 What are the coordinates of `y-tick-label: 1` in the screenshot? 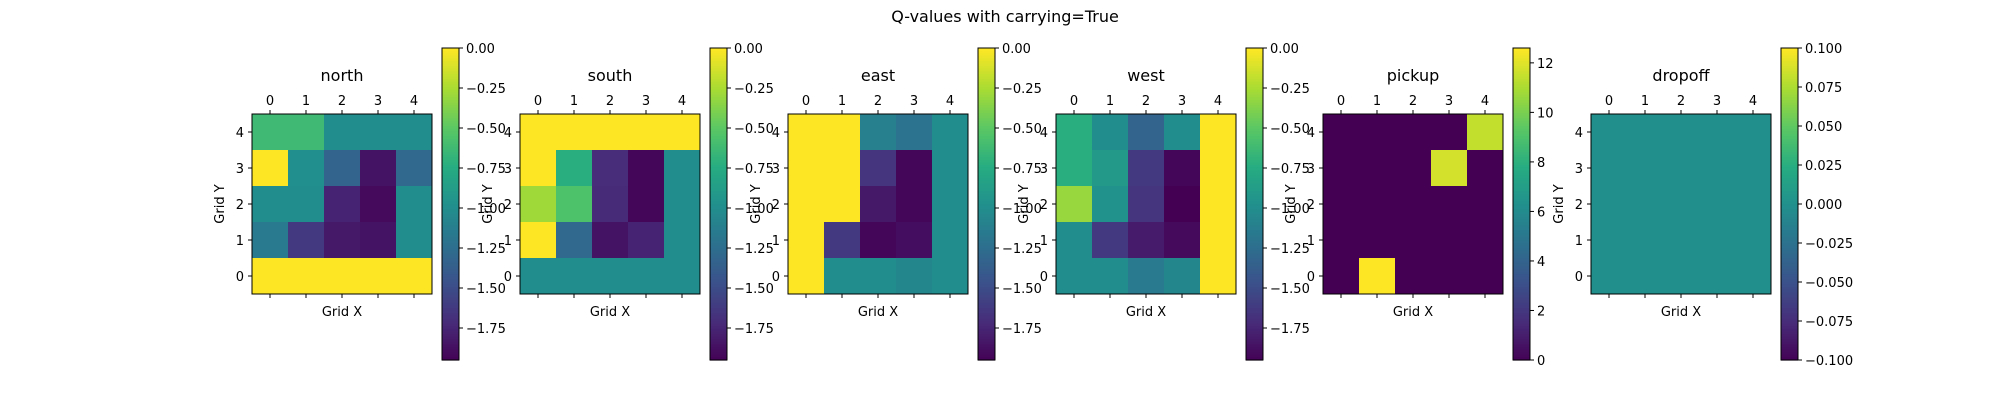 It's located at (1044, 241).